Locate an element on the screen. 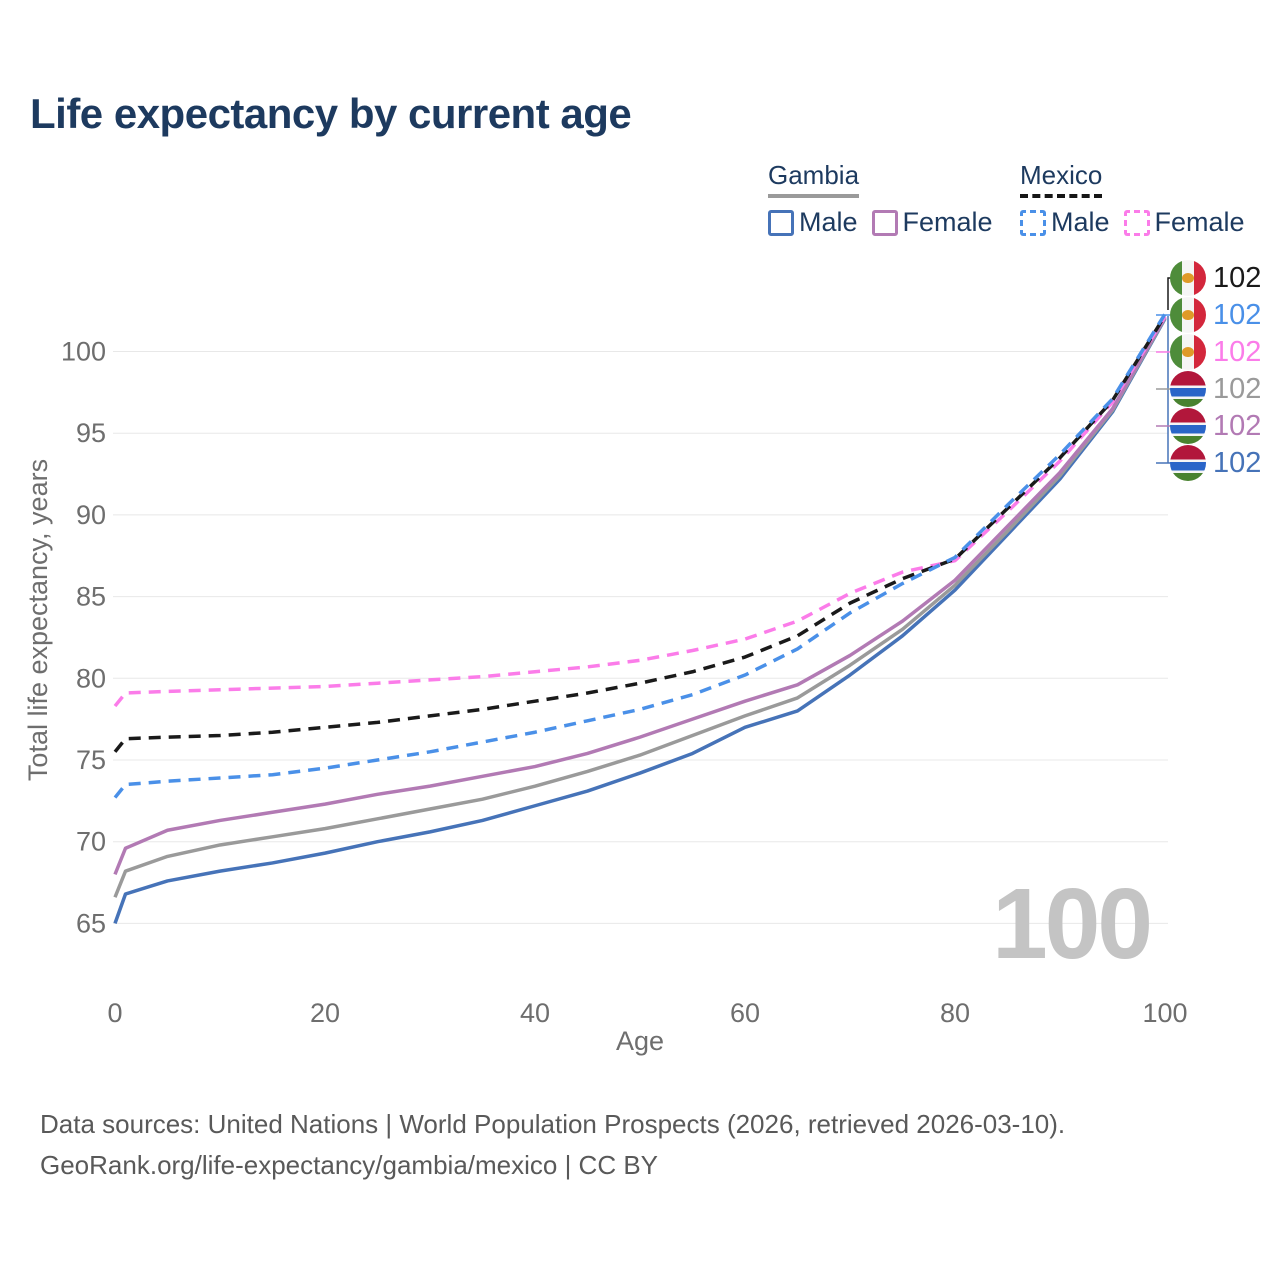 This screenshot has height=1280, width=1280. y-tick-label: 90 is located at coordinates (91, 515).